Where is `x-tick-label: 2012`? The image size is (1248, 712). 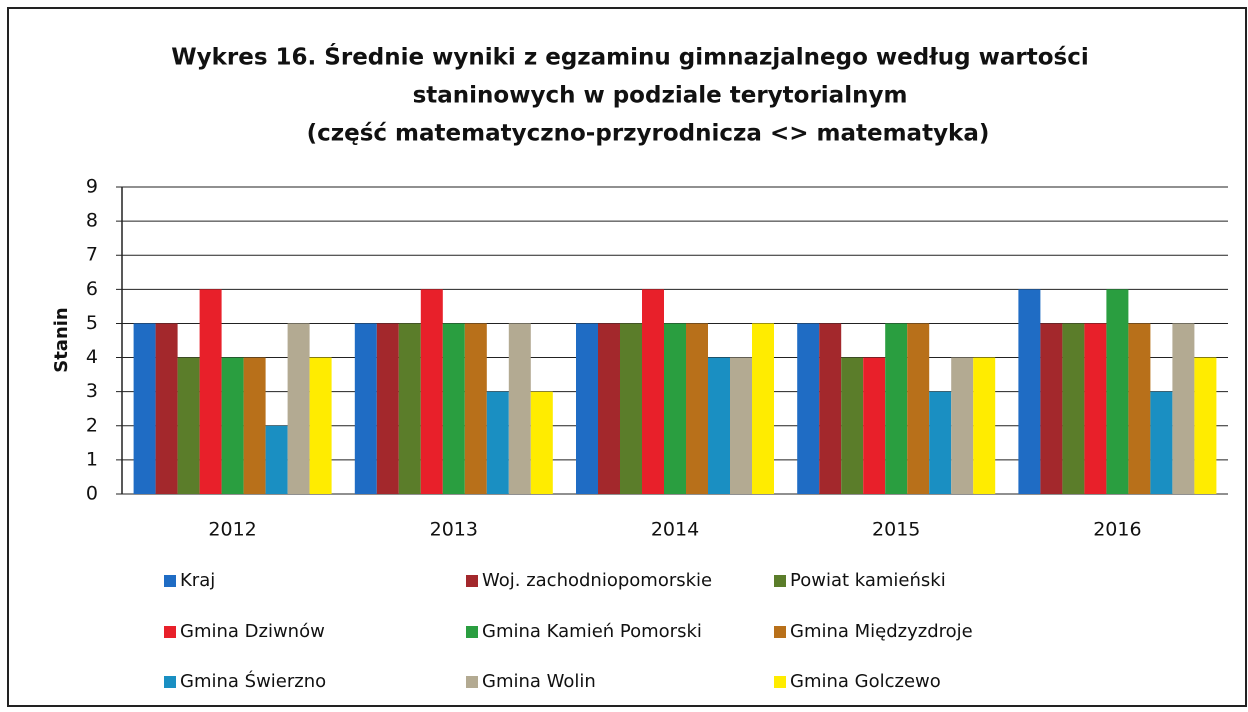
x-tick-label: 2012 is located at coordinates (232, 530).